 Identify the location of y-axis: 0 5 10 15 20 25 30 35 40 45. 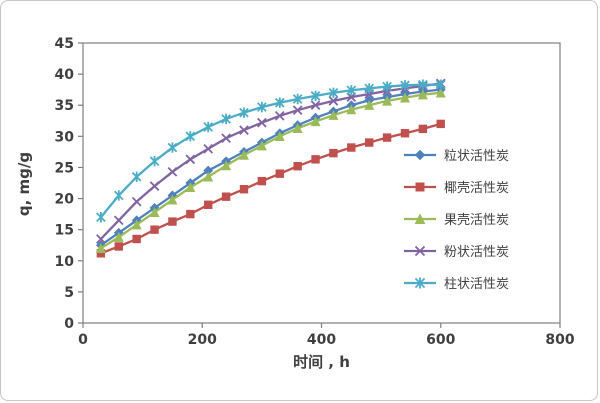
(69, 184).